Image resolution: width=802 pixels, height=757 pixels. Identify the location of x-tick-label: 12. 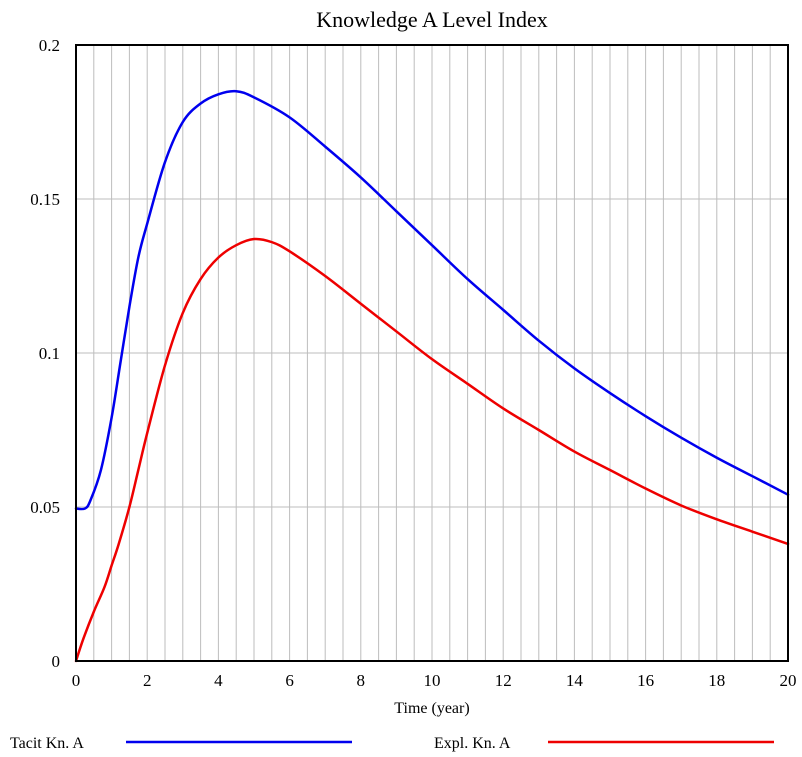
(503, 680).